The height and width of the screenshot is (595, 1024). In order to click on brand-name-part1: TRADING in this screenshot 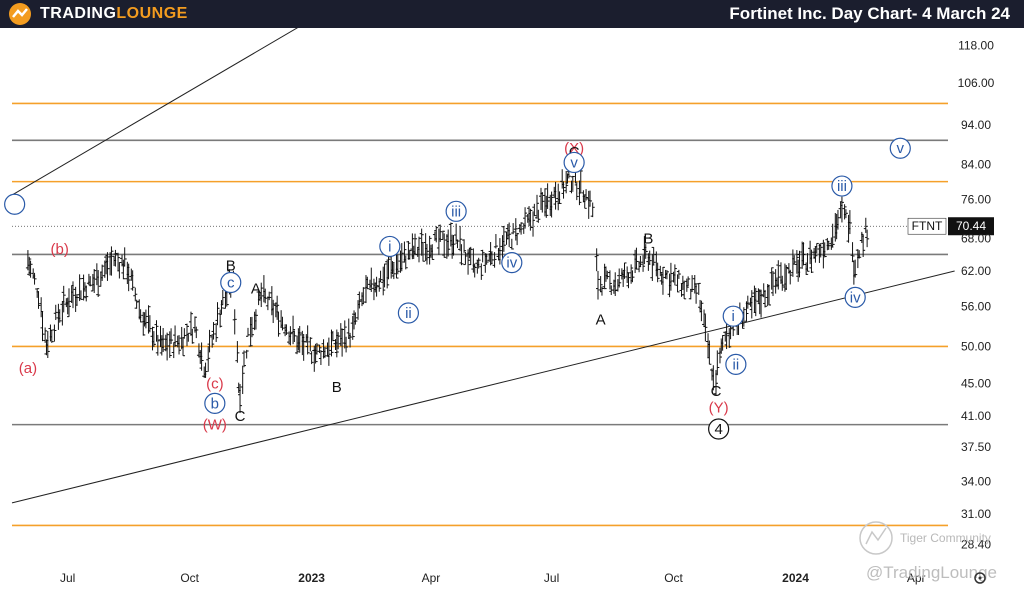, I will do `click(78, 13)`.